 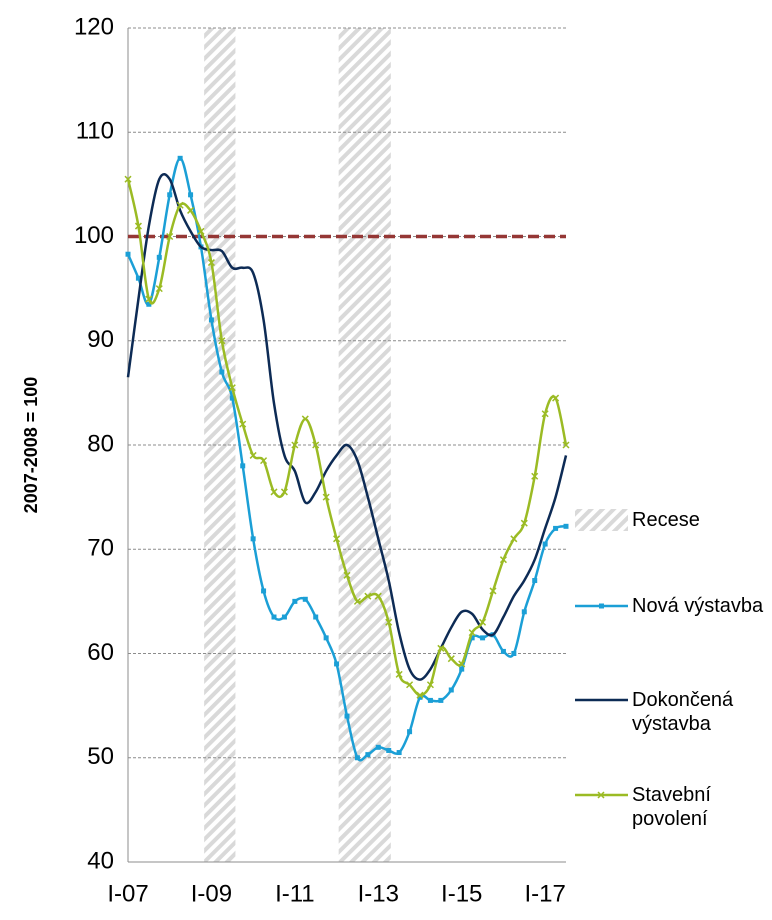 What do you see at coordinates (698, 606) in the screenshot?
I see `legend-label: Nová výstavba` at bounding box center [698, 606].